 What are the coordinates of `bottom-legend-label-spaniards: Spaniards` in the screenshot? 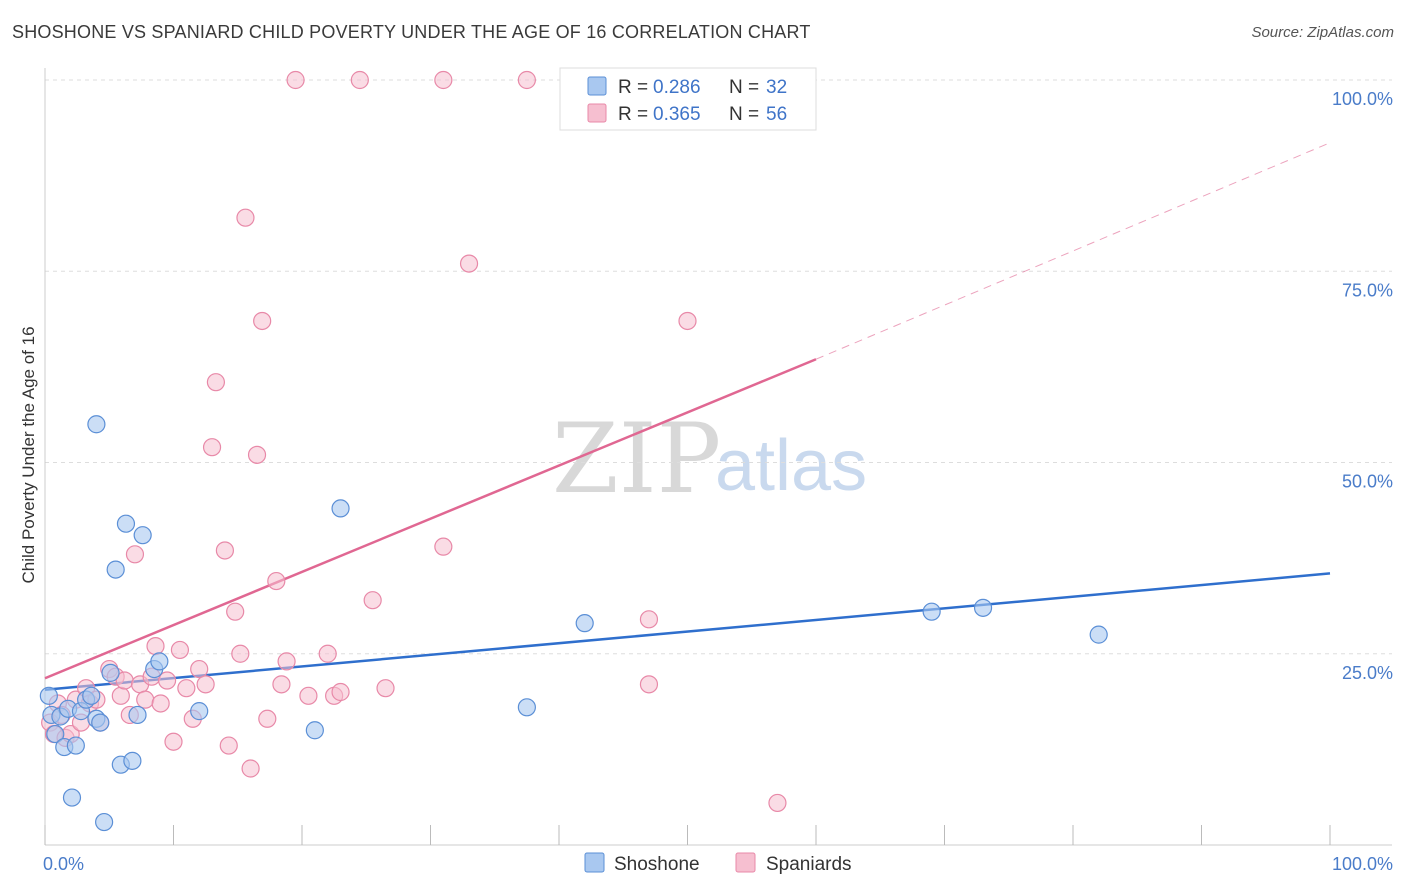 It's located at (809, 864).